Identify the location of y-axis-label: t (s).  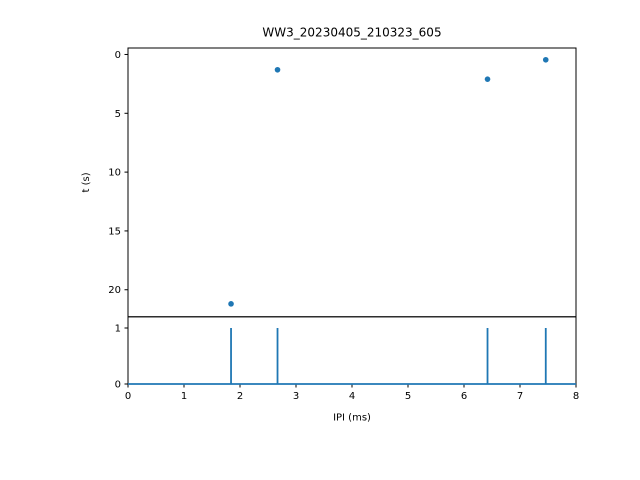
(86, 182).